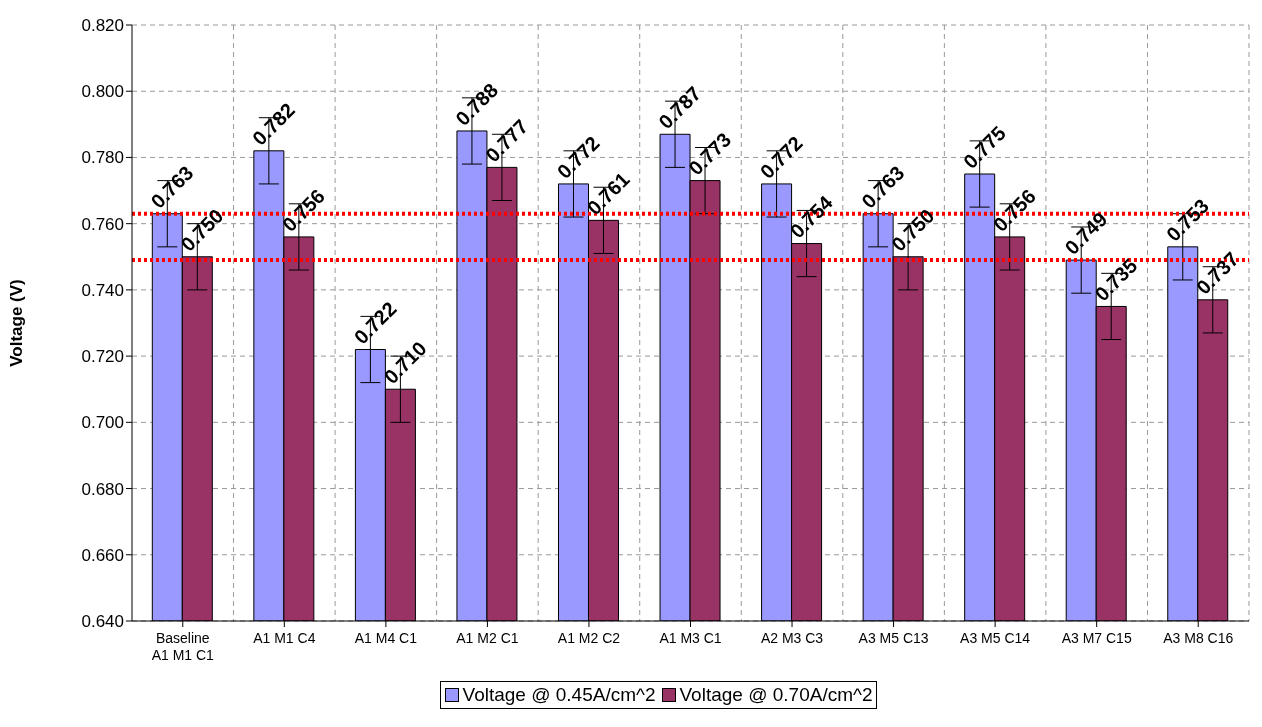 This screenshot has width=1262, height=727. I want to click on x-tick-label: A3 M5 C14, so click(995, 638).